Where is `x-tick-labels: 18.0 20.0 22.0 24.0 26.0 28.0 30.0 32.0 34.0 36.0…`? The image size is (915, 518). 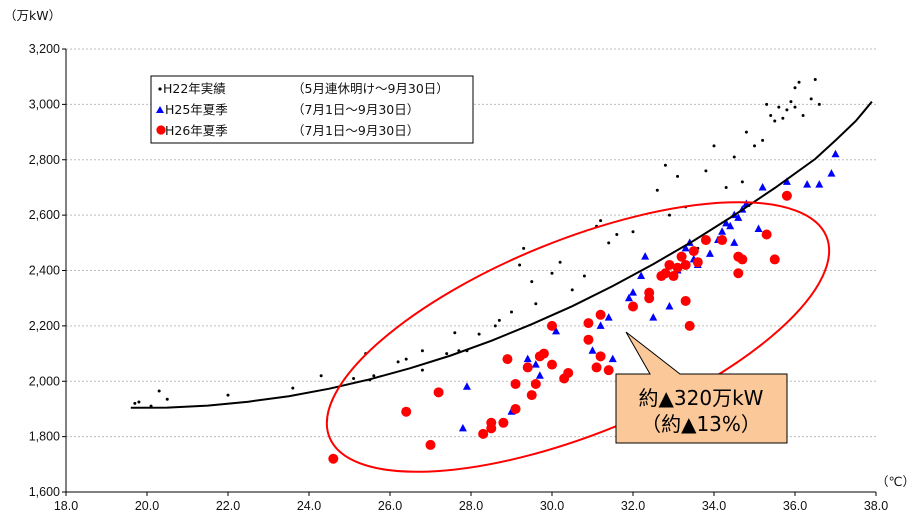
x-tick-labels: 18.0 20.0 22.0 24.0 26.0 28.0 30.0 32.0 34.0 36.0… is located at coordinates (471, 506).